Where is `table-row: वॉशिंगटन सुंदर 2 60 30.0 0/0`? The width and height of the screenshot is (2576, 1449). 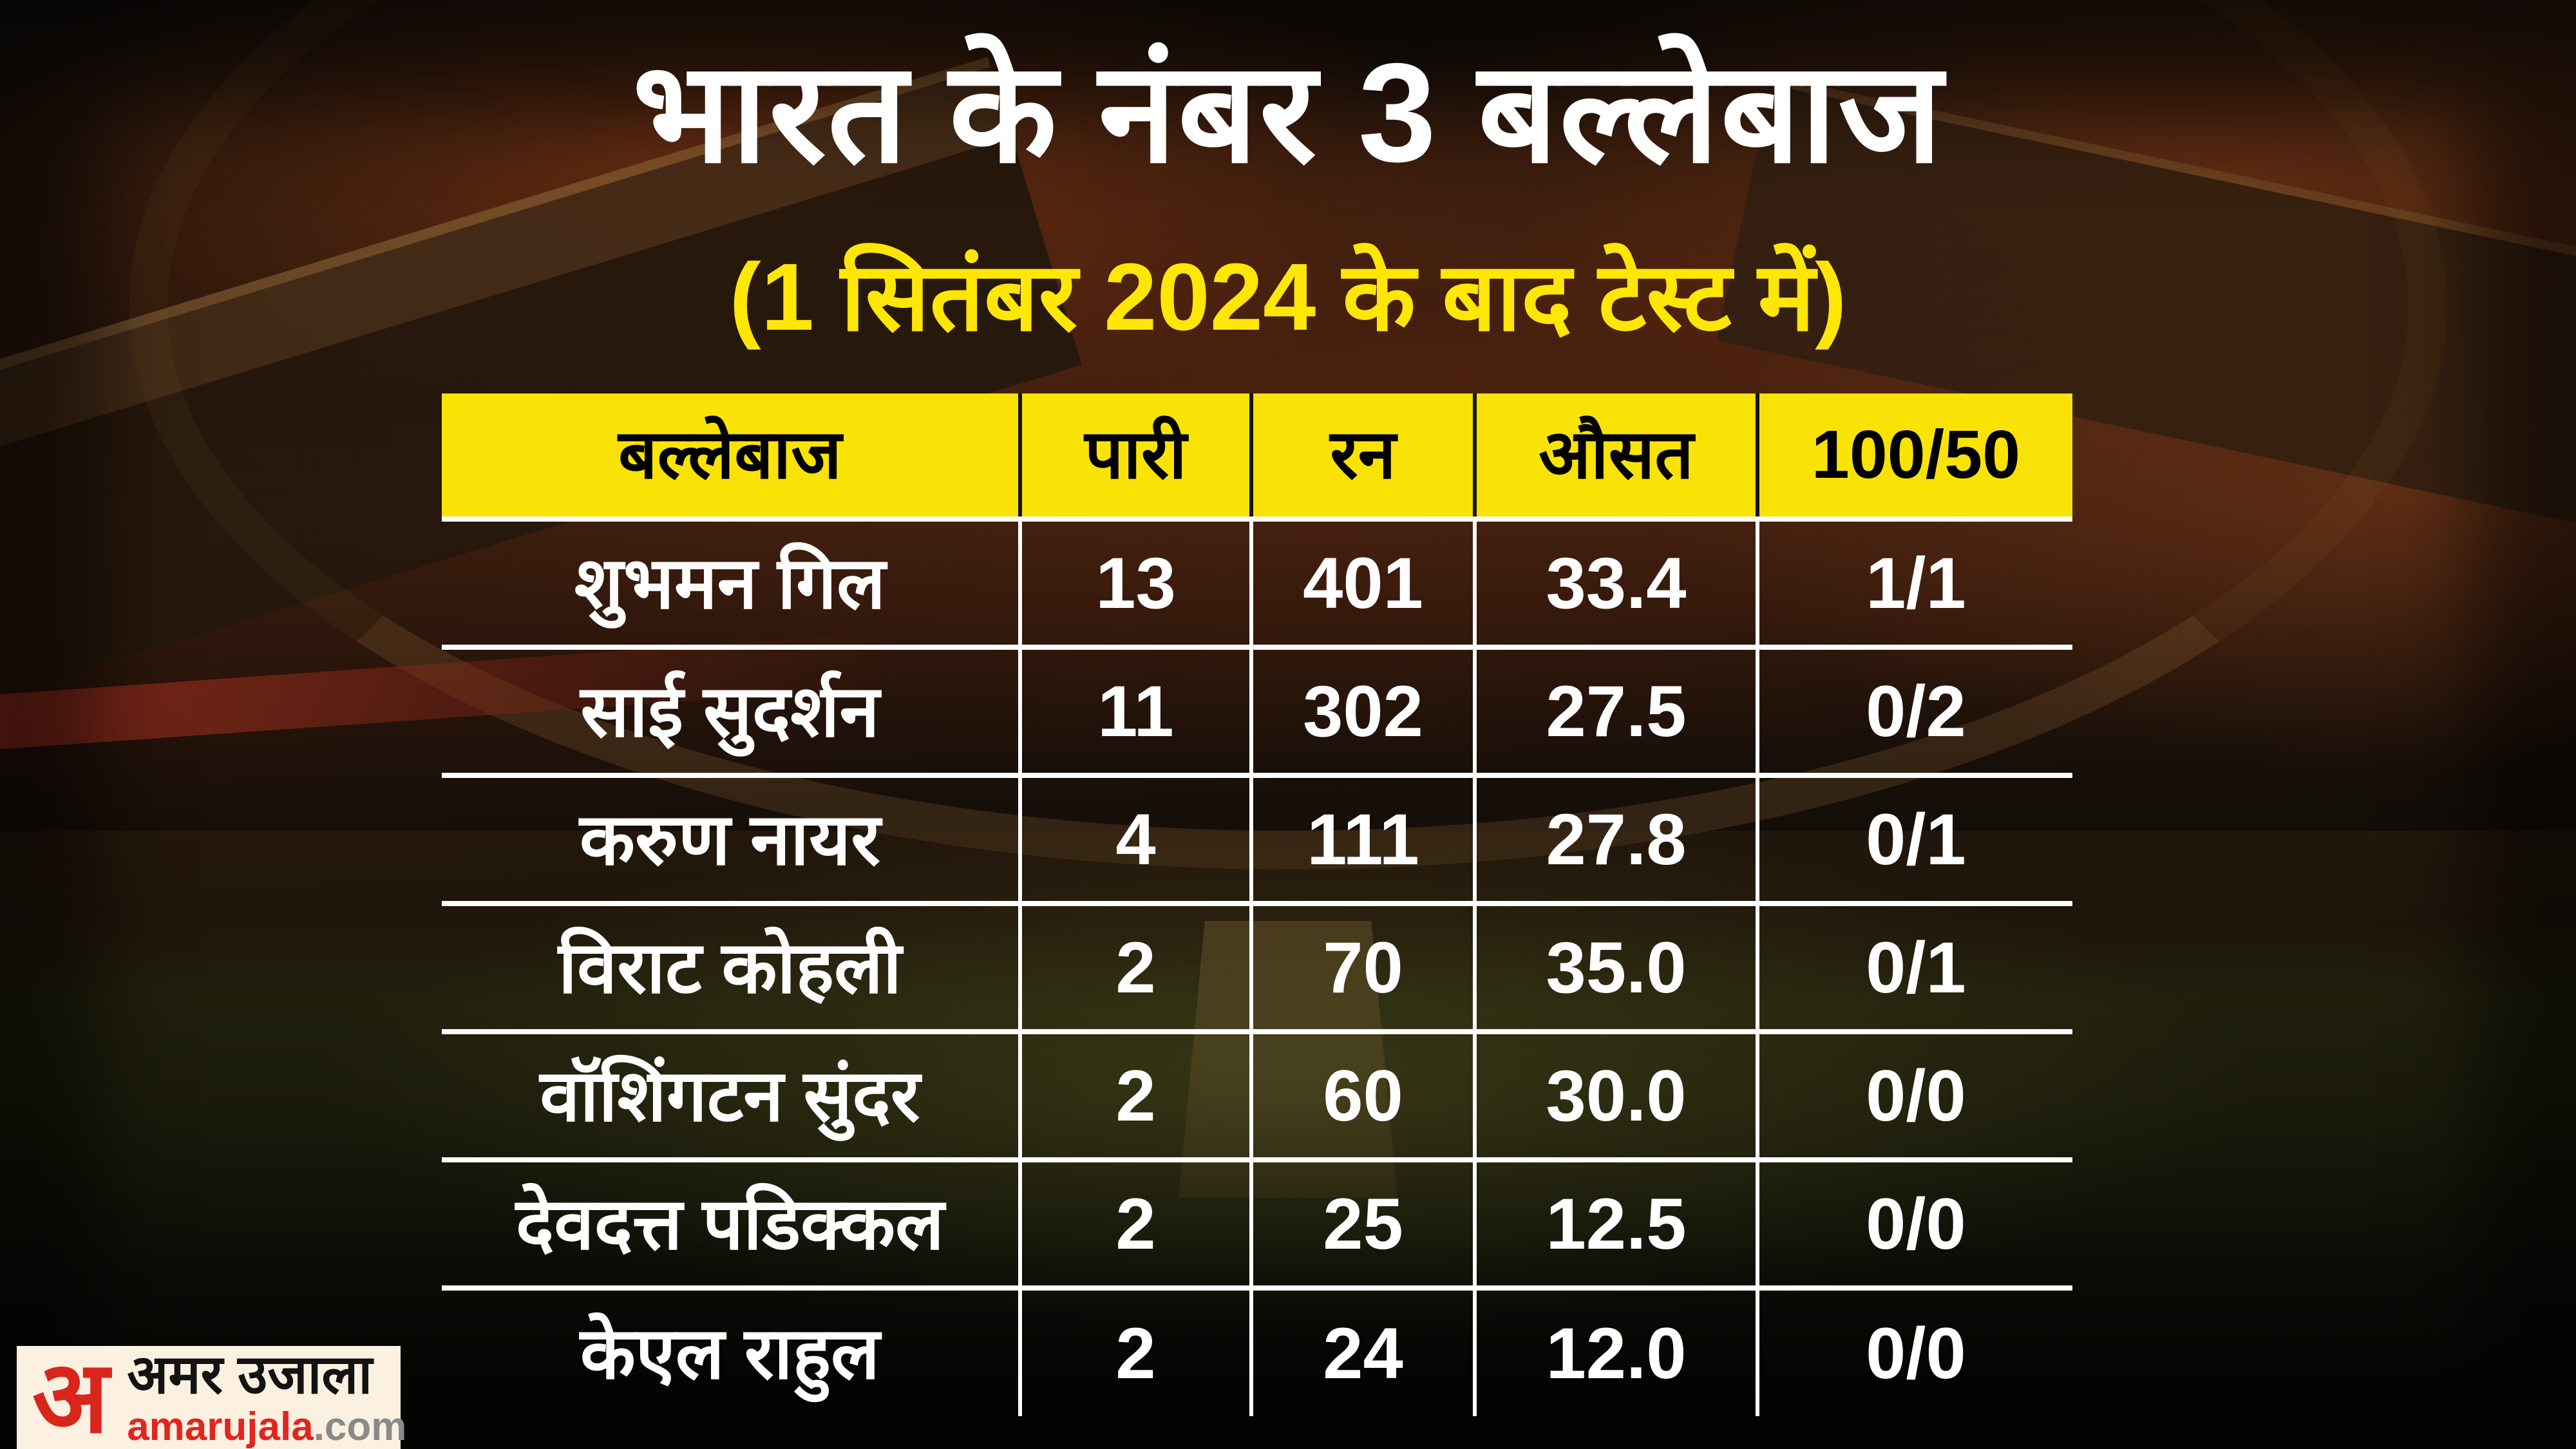 table-row: वॉशिंगटन सुंदर 2 60 30.0 0/0 is located at coordinates (1257, 1098).